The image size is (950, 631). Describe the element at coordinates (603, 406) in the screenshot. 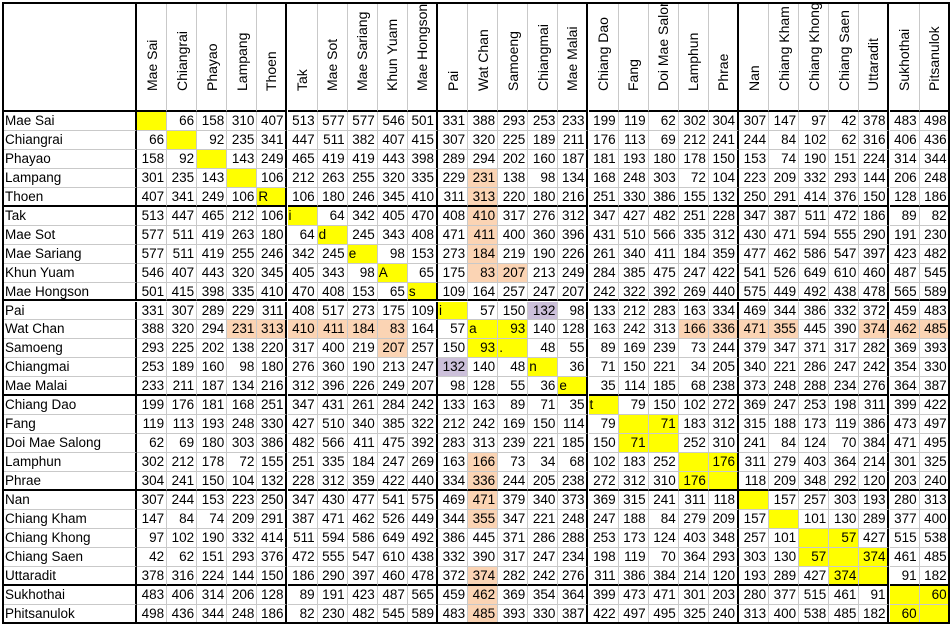

I see `diagonal-letter-cell: t` at that location.